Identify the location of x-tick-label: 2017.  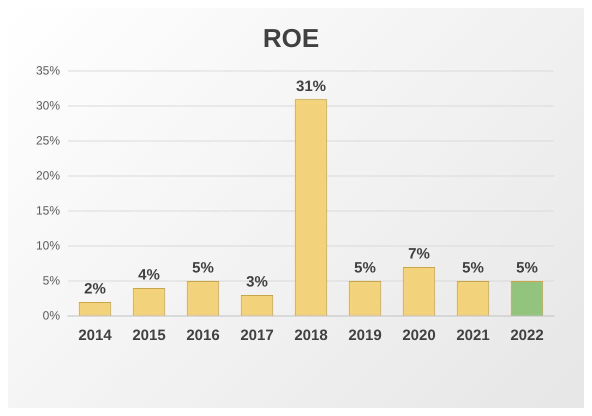
(257, 335).